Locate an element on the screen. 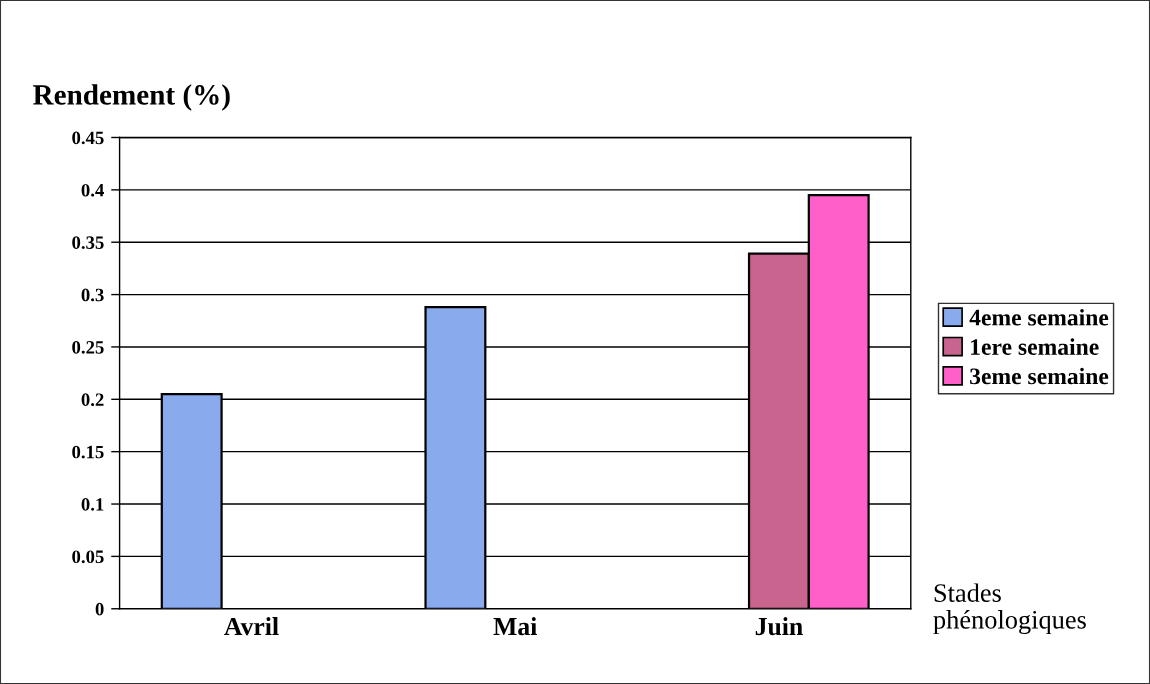  y-tick-label: 0.45 is located at coordinates (88, 138).